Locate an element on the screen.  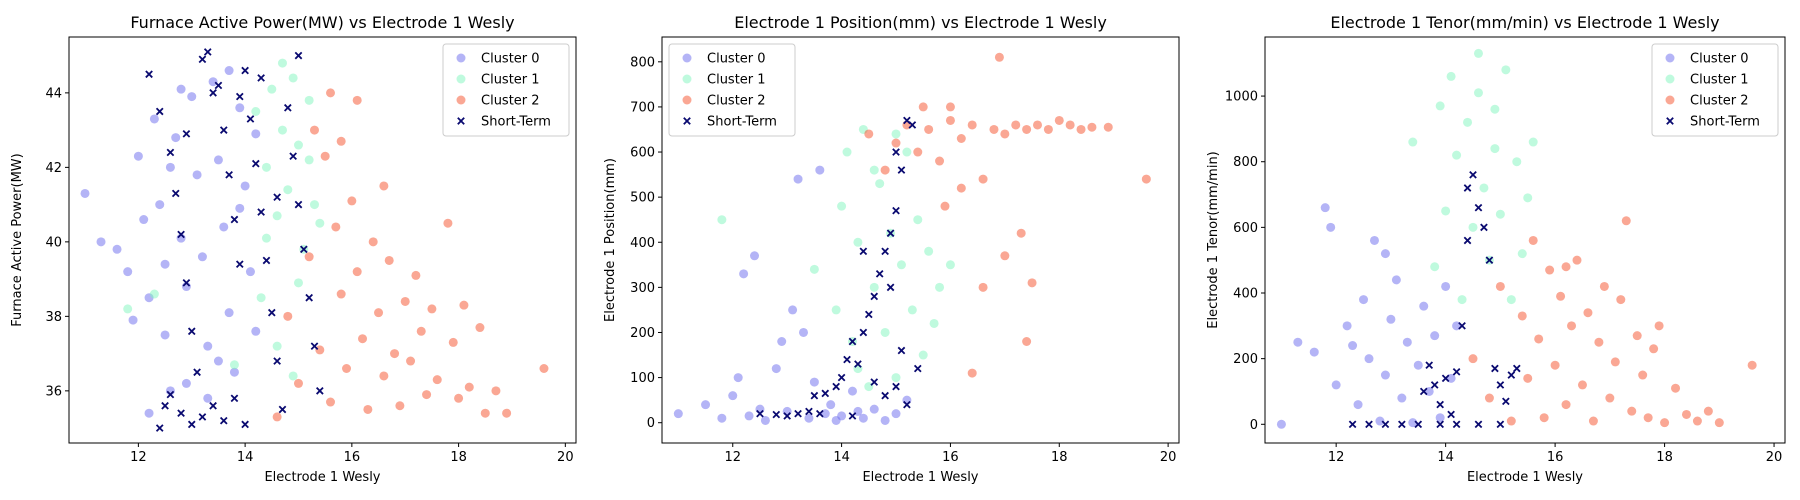
legend-label: Cluster 0 is located at coordinates (1719, 59).